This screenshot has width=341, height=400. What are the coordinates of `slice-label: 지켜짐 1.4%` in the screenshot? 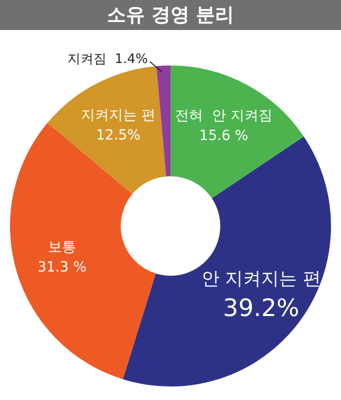 It's located at (108, 60).